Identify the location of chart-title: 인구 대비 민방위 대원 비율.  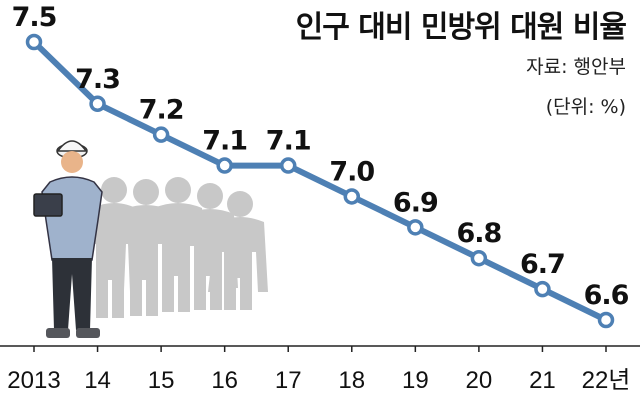
(461, 27).